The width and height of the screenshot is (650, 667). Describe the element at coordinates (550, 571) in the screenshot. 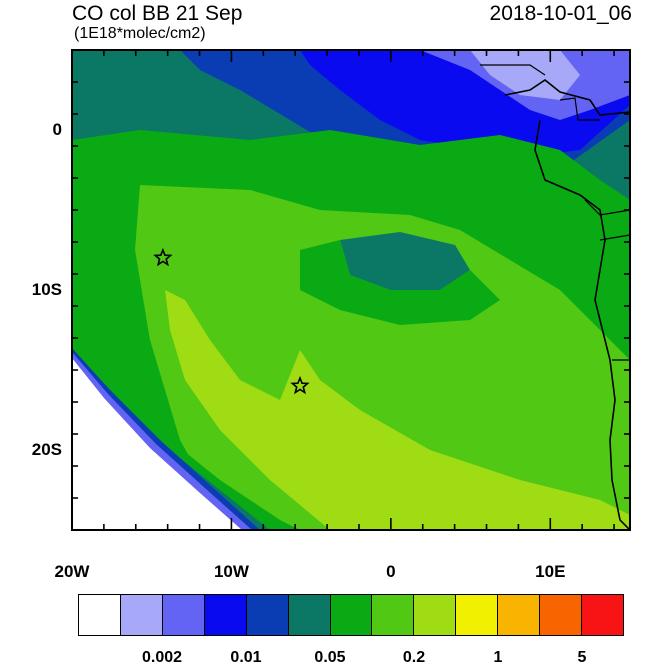

I see `x-tick-label: 10E` at that location.